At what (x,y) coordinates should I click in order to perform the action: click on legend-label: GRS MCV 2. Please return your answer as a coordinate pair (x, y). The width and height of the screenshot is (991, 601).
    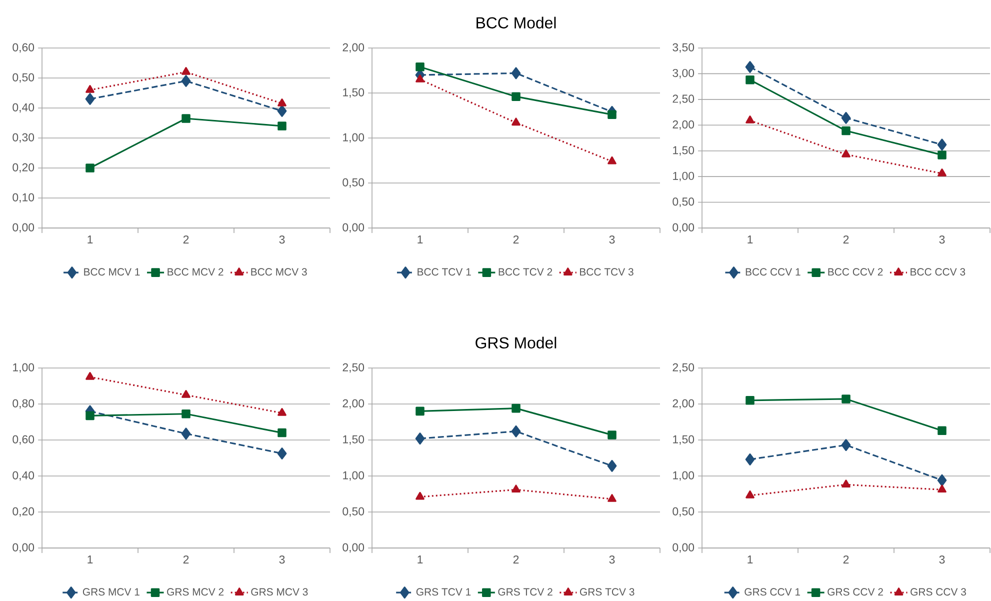
    Looking at the image, I should click on (195, 592).